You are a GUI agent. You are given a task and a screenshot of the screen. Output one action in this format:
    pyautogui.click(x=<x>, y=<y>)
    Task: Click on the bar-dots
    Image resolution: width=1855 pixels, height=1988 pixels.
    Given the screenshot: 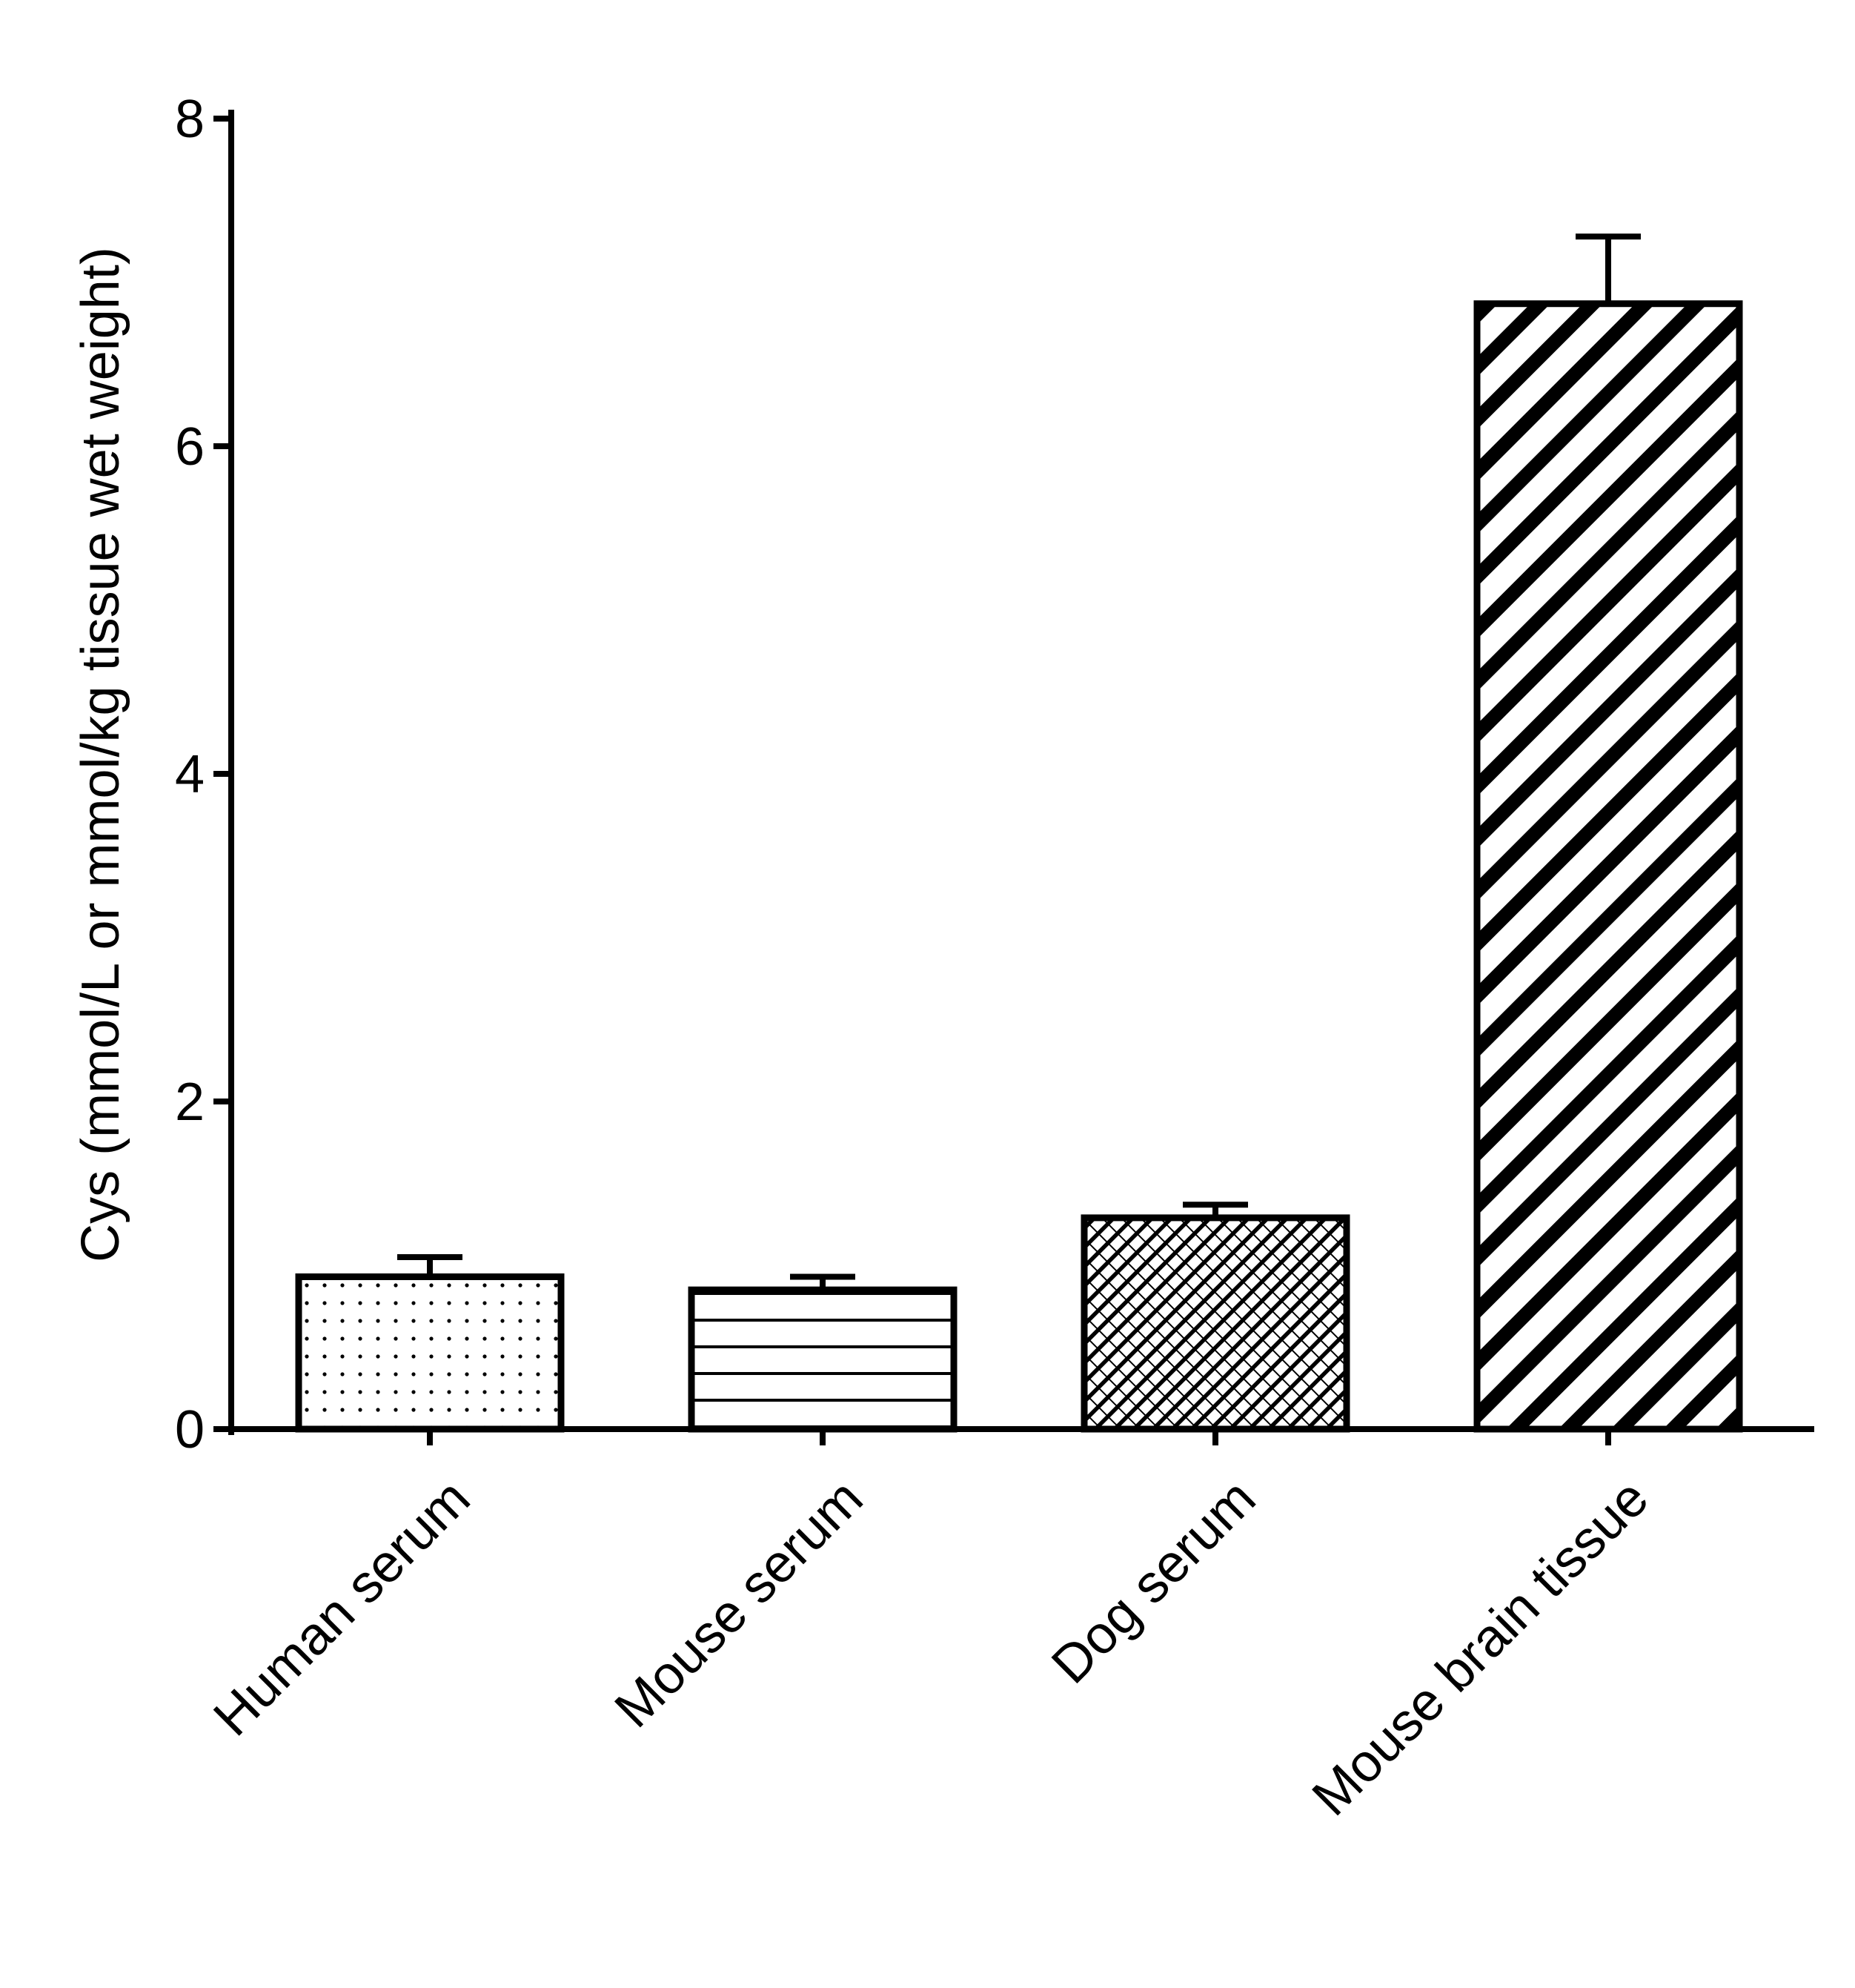 What is the action you would take?
    pyautogui.click(x=430, y=1353)
    